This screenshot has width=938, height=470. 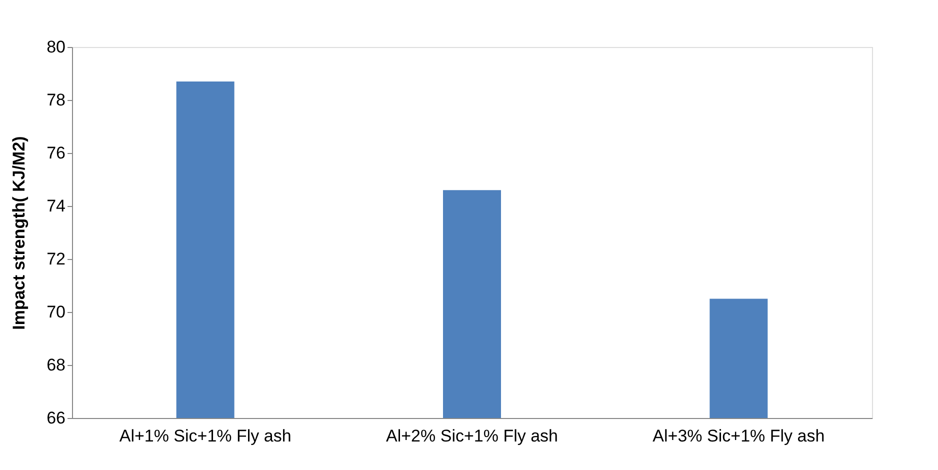 What do you see at coordinates (205, 436) in the screenshot?
I see `x-tick-label: Al+1% Sic+1% Fly ash` at bounding box center [205, 436].